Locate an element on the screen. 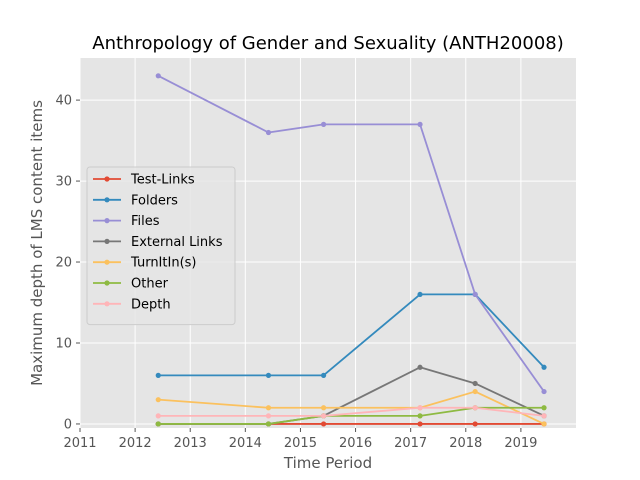  legend-item: Other is located at coordinates (131, 284).